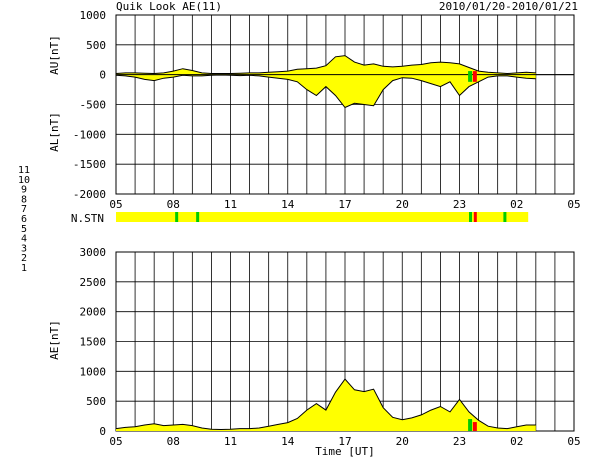 The width and height of the screenshot is (590, 460). What do you see at coordinates (24, 258) in the screenshot?
I see `legend-station-count: 2` at bounding box center [24, 258].